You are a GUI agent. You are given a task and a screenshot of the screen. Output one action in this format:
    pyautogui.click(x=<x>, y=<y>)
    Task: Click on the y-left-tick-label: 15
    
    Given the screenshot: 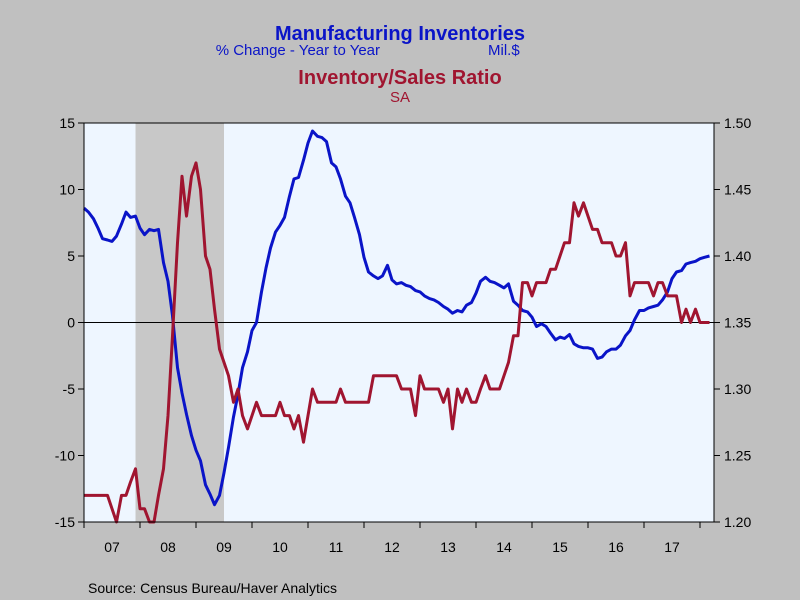 What is the action you would take?
    pyautogui.click(x=67, y=123)
    